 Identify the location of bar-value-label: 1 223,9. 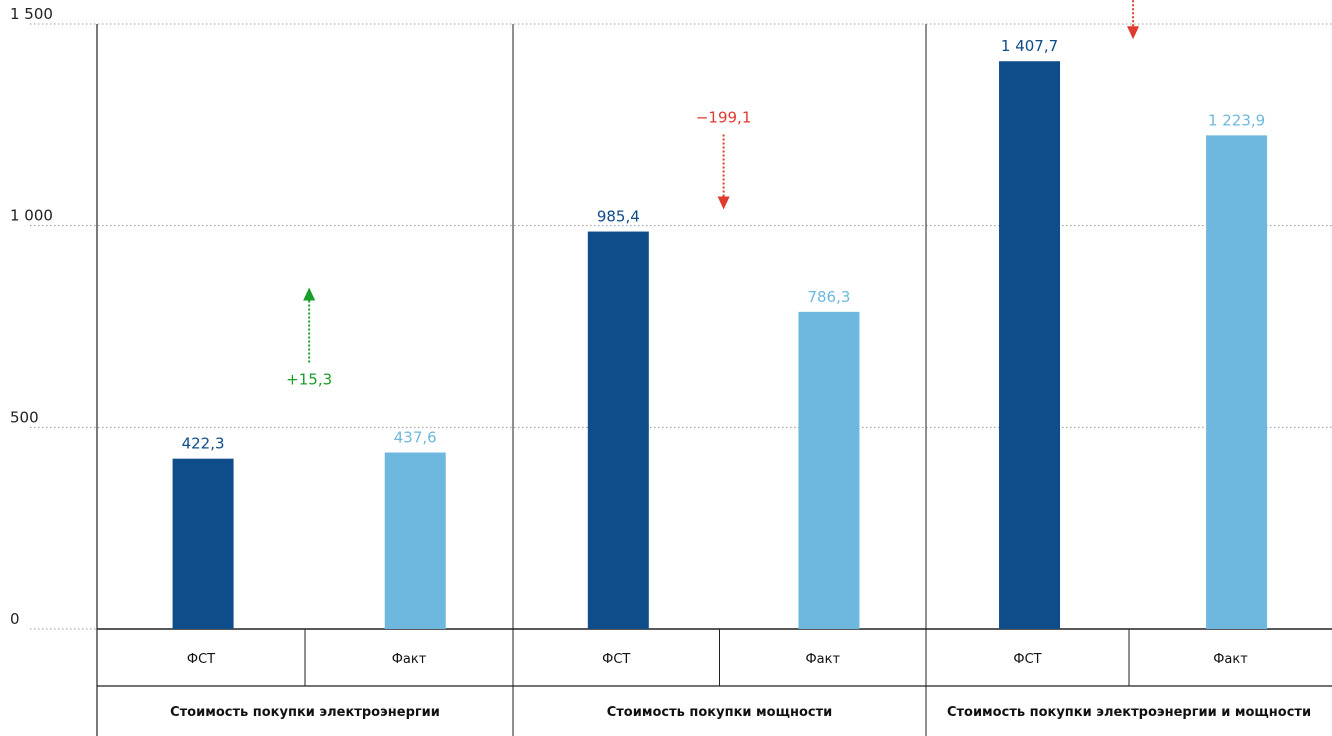
(1236, 120).